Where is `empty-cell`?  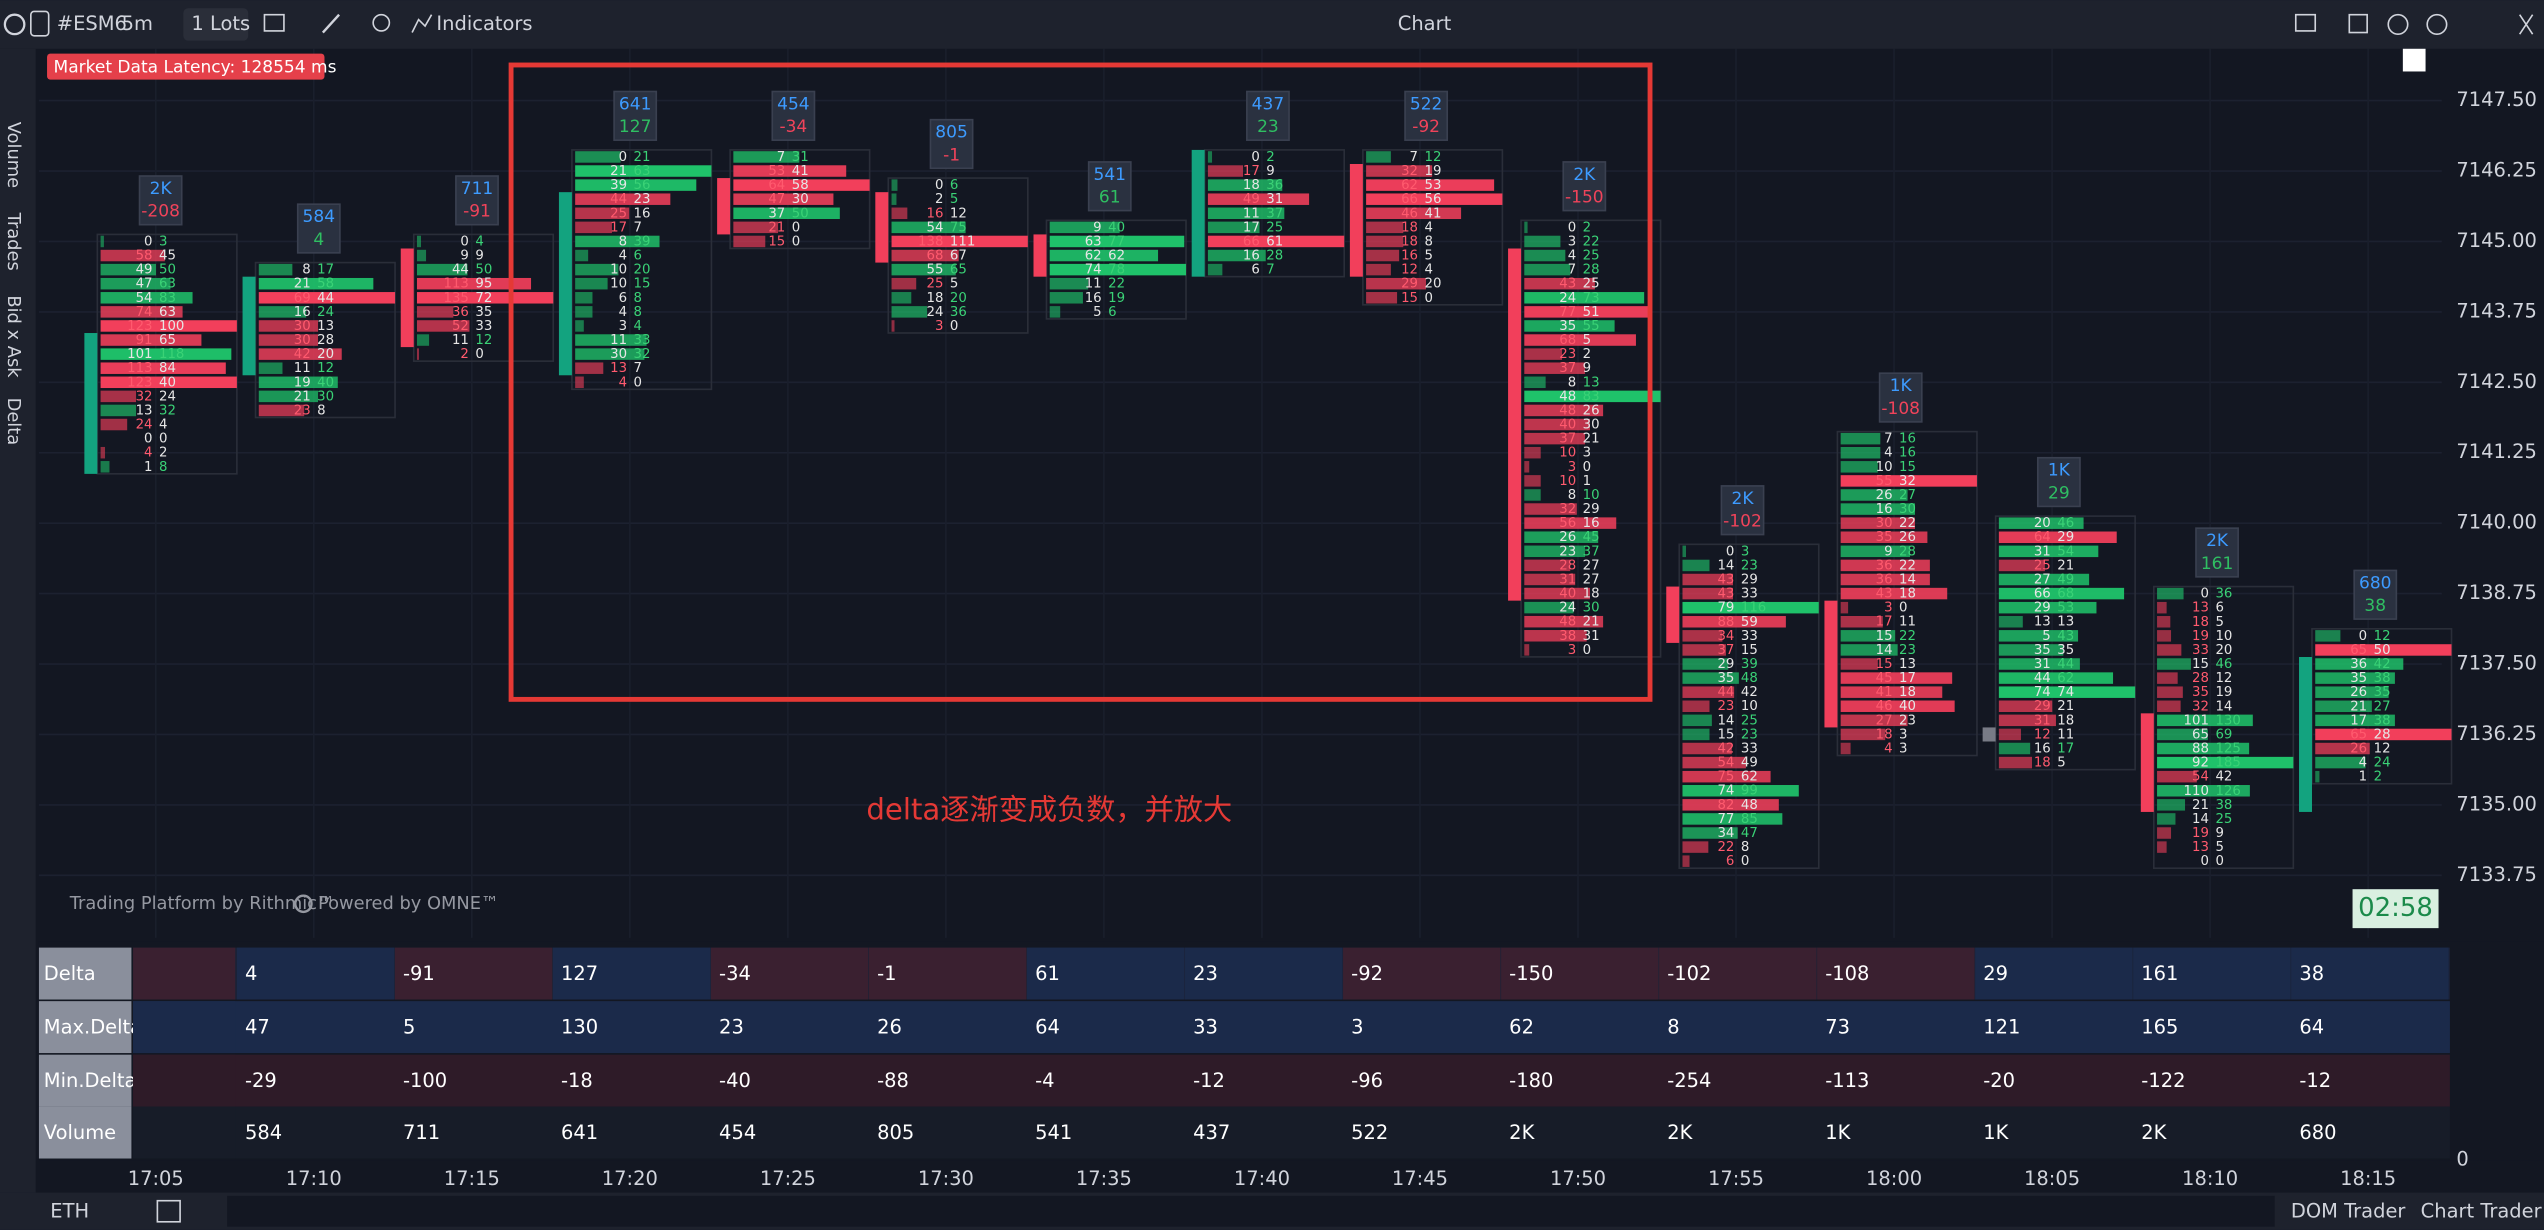
empty-cell is located at coordinates (184, 1080).